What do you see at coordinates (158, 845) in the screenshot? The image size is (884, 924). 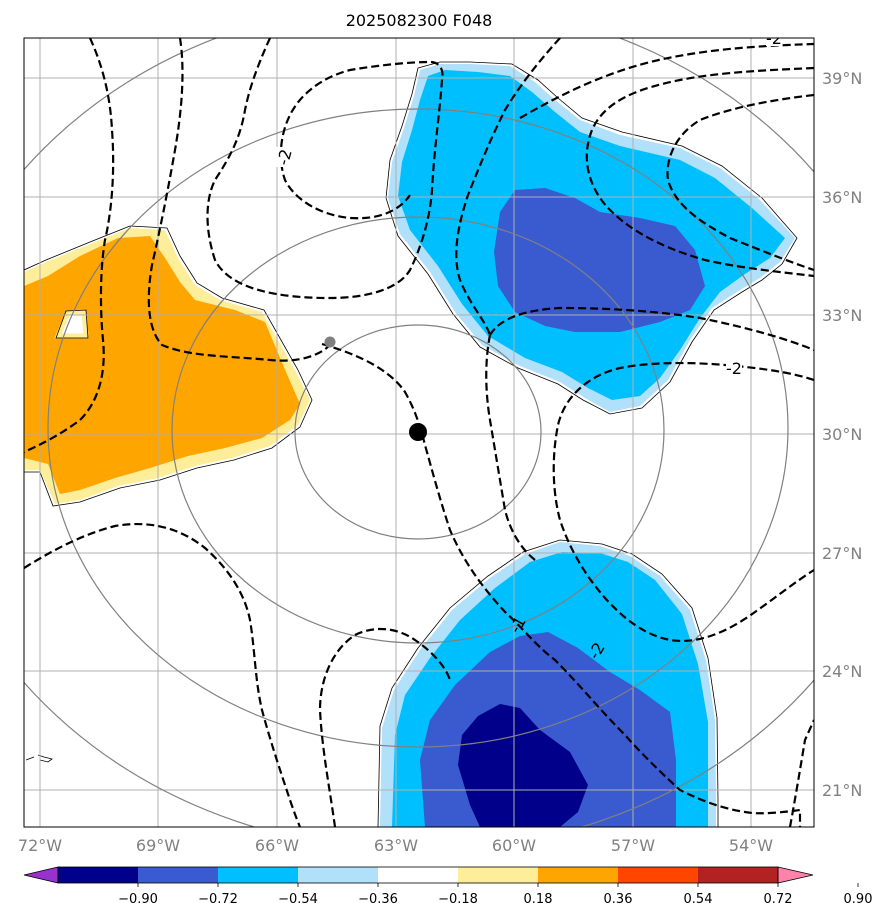 I see `lon-label-69w: 69°W` at bounding box center [158, 845].